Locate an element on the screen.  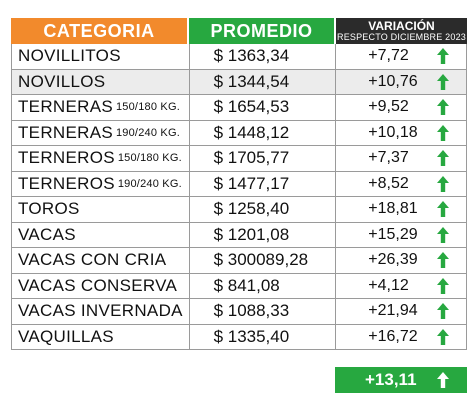
cell-categoria: VACAS CON CRIA is located at coordinates (101, 260).